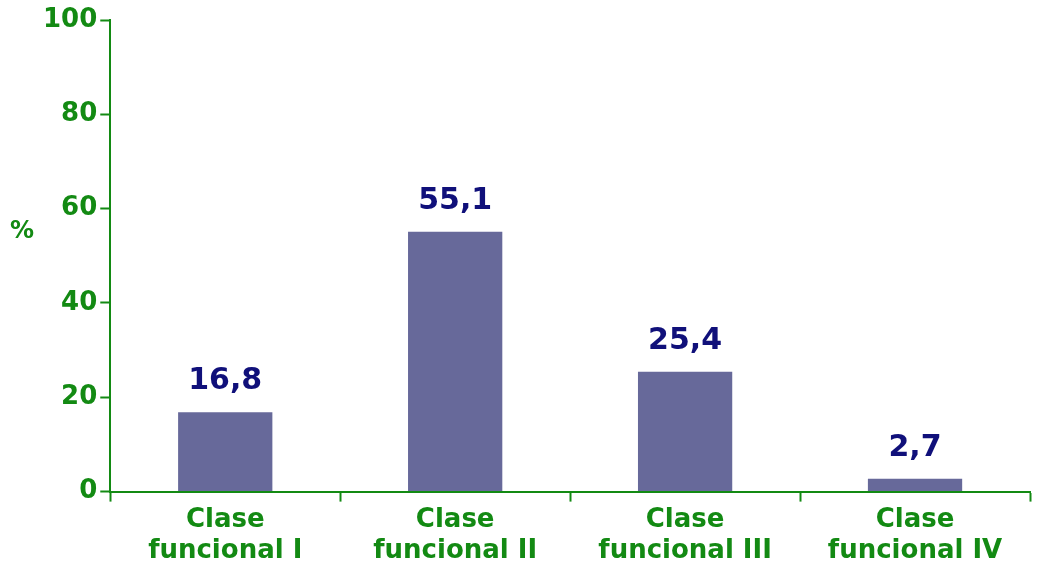 The width and height of the screenshot is (1040, 570). I want to click on x-tick-label: Clase funcional III, so click(685, 533).